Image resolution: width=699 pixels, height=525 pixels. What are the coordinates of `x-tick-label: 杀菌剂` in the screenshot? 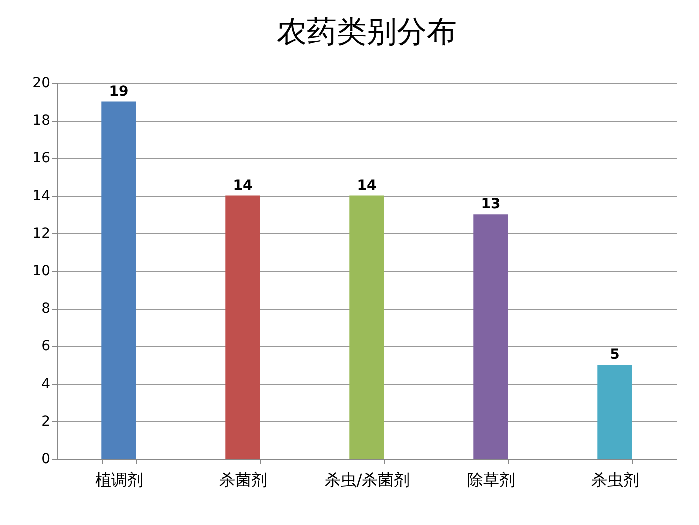 It's located at (244, 480).